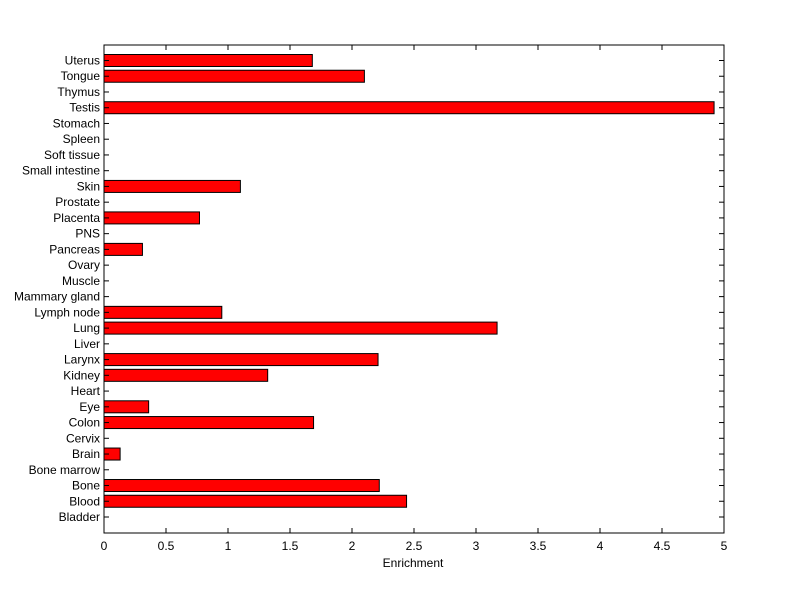 The height and width of the screenshot is (599, 800). Describe the element at coordinates (82, 61) in the screenshot. I see `y-tick-label-uterus: Uterus` at that location.